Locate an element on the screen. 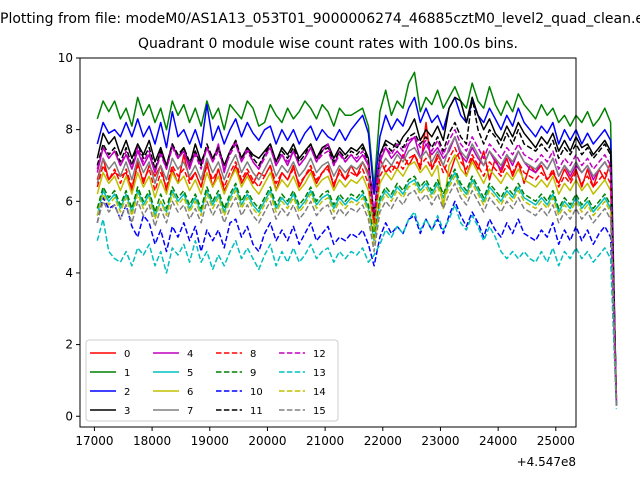 The width and height of the screenshot is (640, 480). legend-label-1: 1 is located at coordinates (127, 373).